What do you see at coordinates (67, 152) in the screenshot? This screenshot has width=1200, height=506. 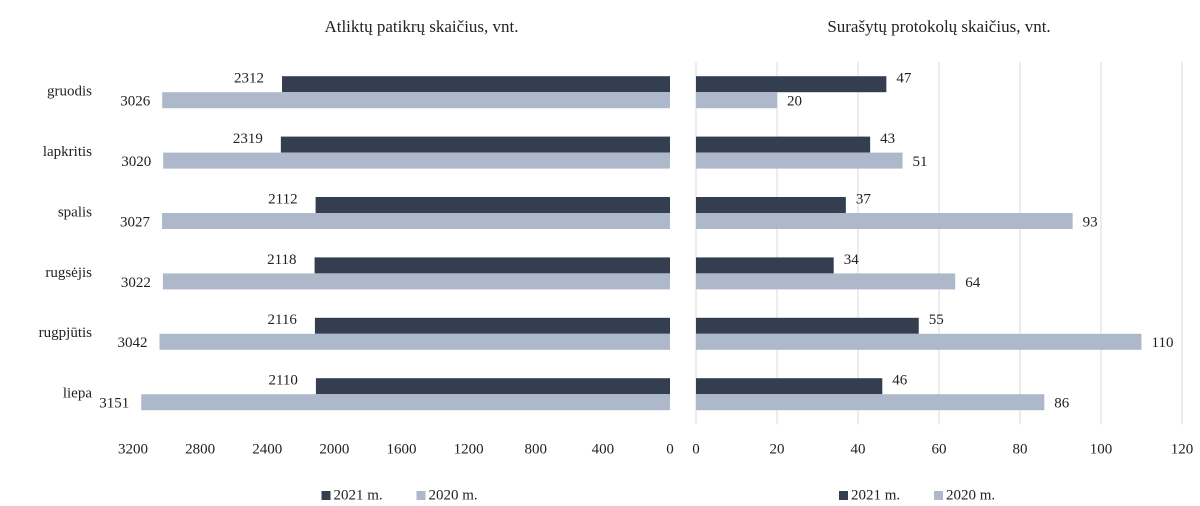 I see `category-label: lapkritis` at bounding box center [67, 152].